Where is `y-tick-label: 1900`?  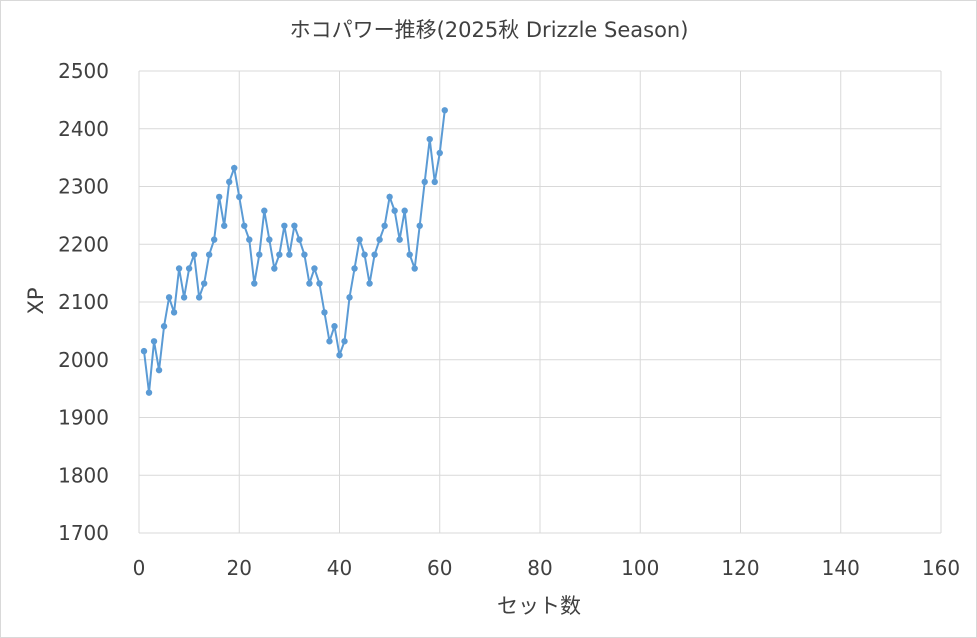
y-tick-label: 1900 is located at coordinates (83, 418).